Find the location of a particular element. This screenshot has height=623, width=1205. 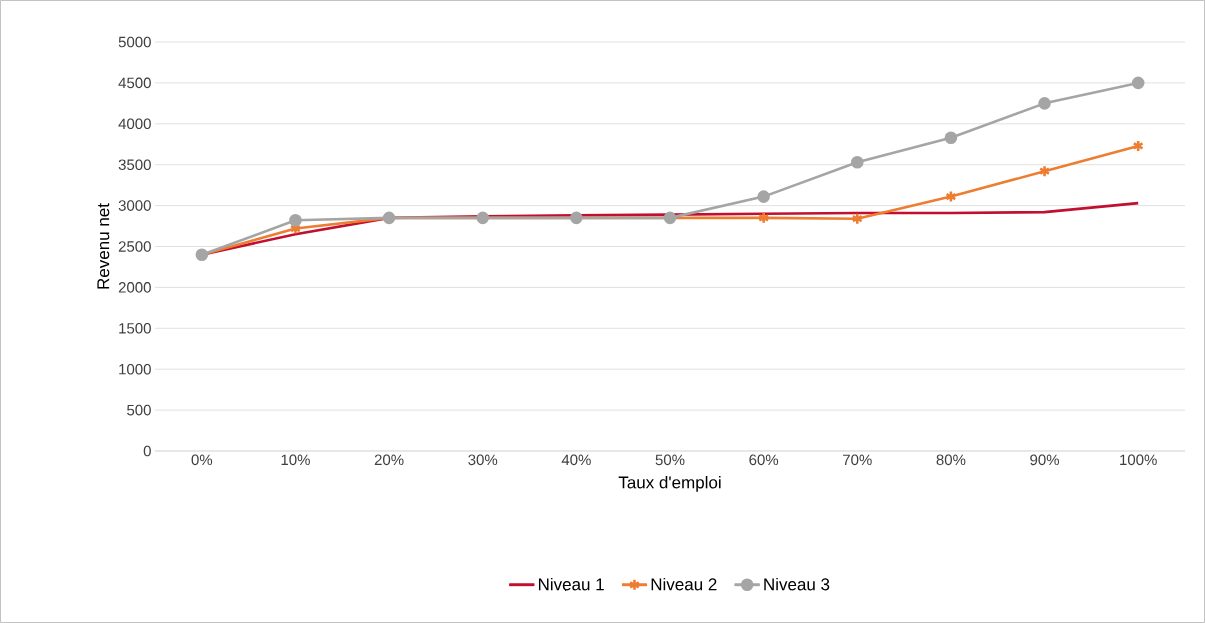

x-tick-label: 100% is located at coordinates (1138, 460).